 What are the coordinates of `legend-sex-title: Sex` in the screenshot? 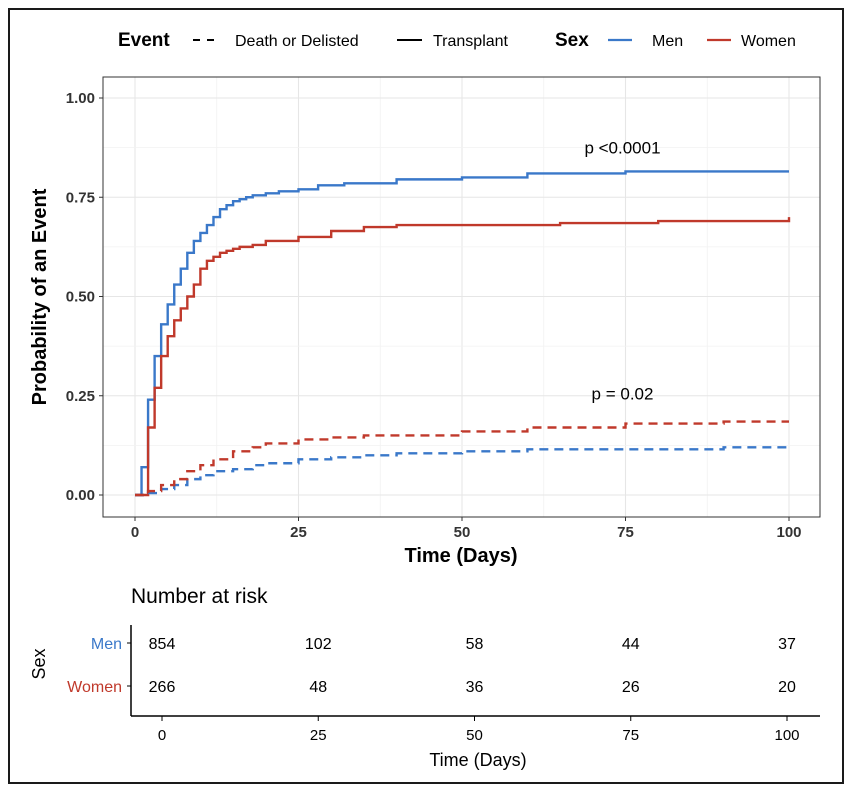 It's located at (572, 40).